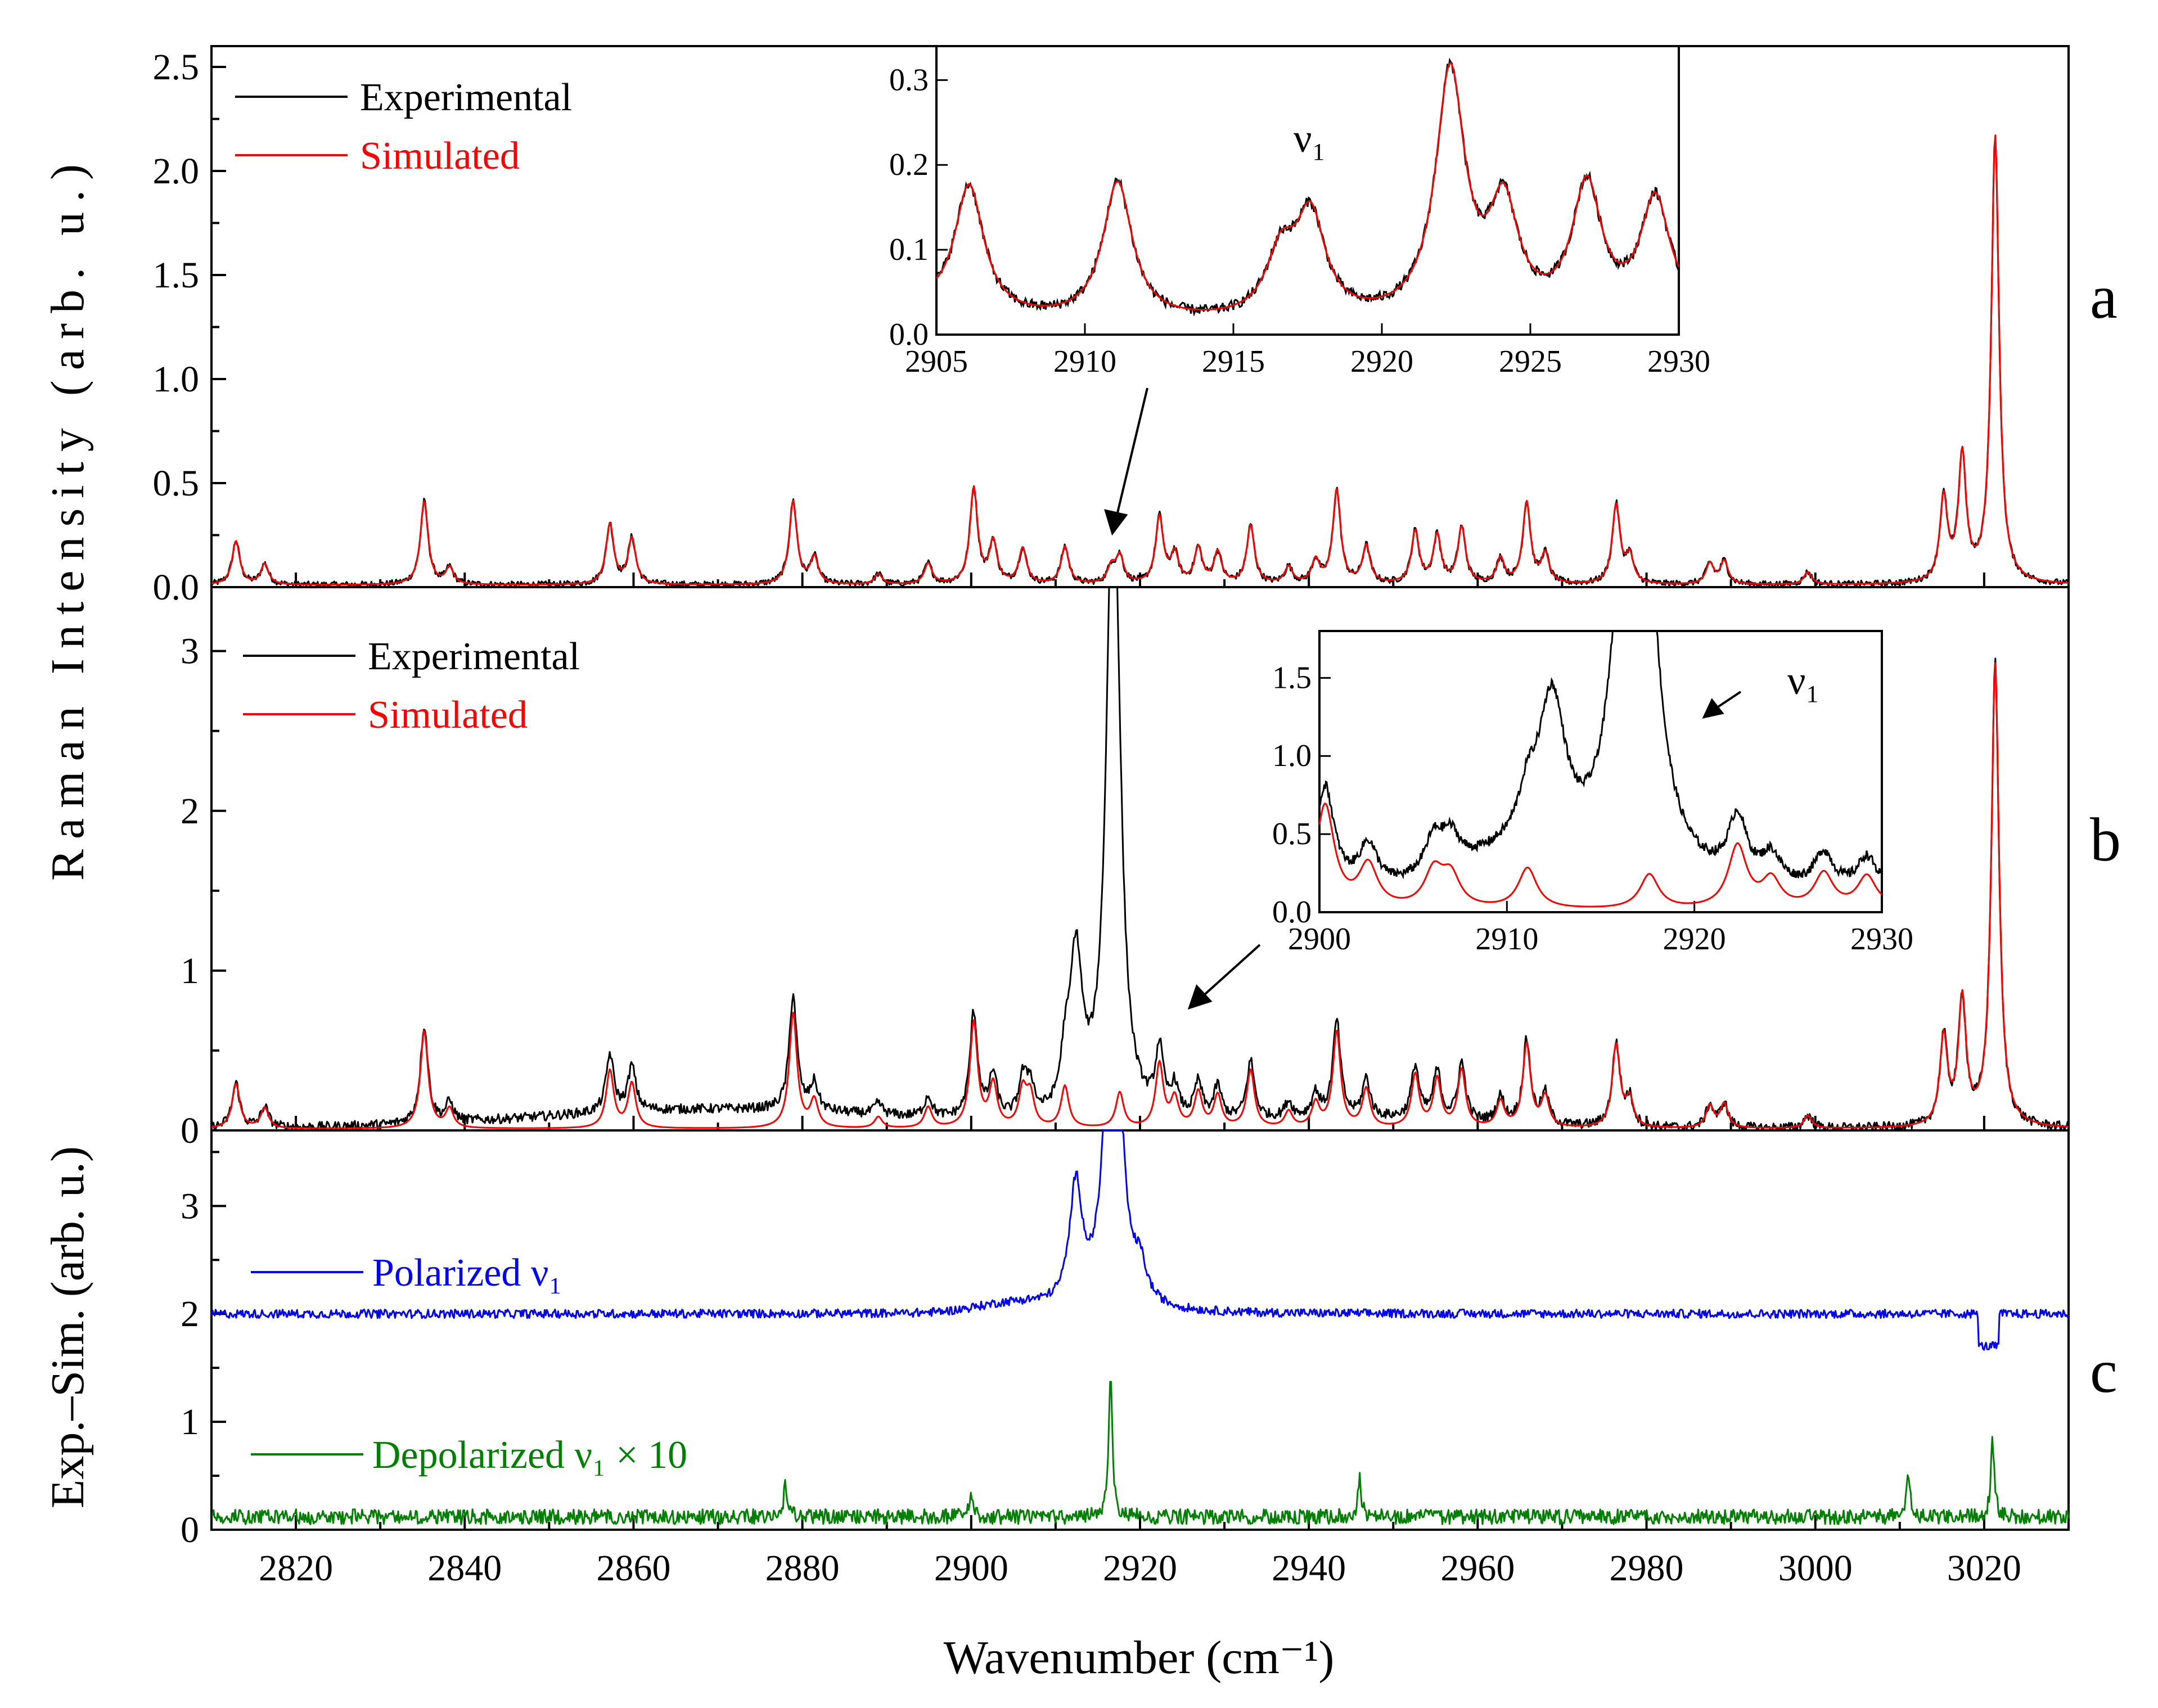 This screenshot has height=1708, width=2158. I want to click on inset-y-tick-label: 0.2, so click(909, 165).